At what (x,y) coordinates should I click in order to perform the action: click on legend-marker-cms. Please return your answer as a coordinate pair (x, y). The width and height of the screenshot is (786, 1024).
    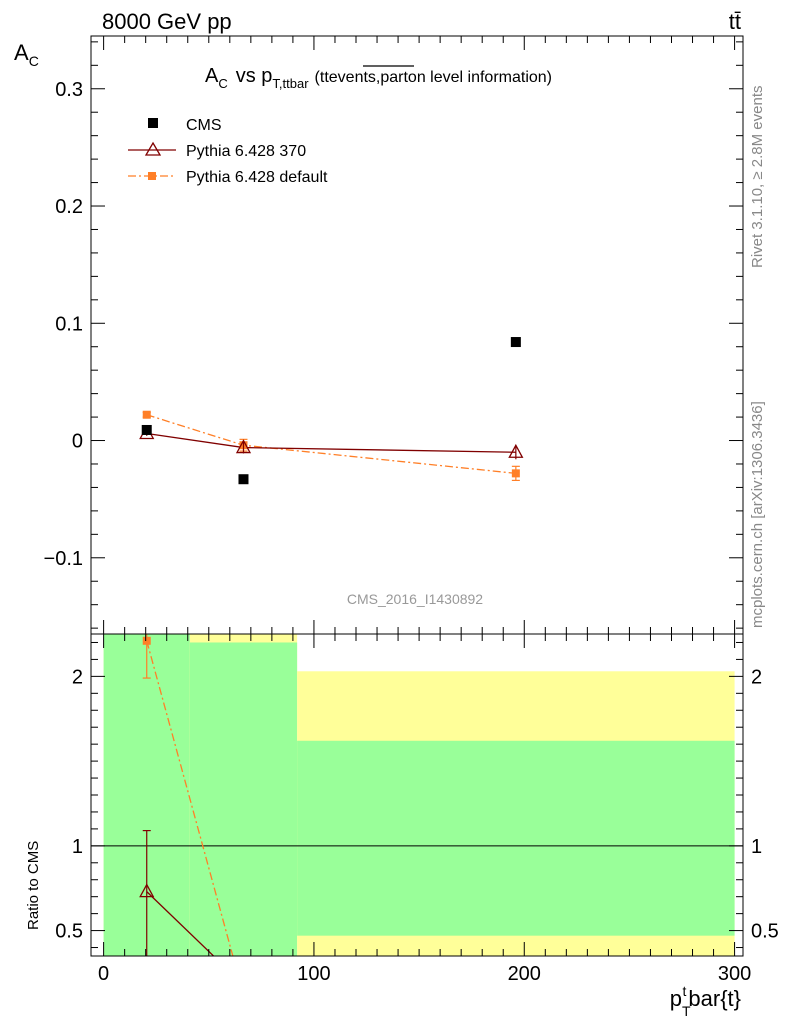
    Looking at the image, I should click on (153, 123).